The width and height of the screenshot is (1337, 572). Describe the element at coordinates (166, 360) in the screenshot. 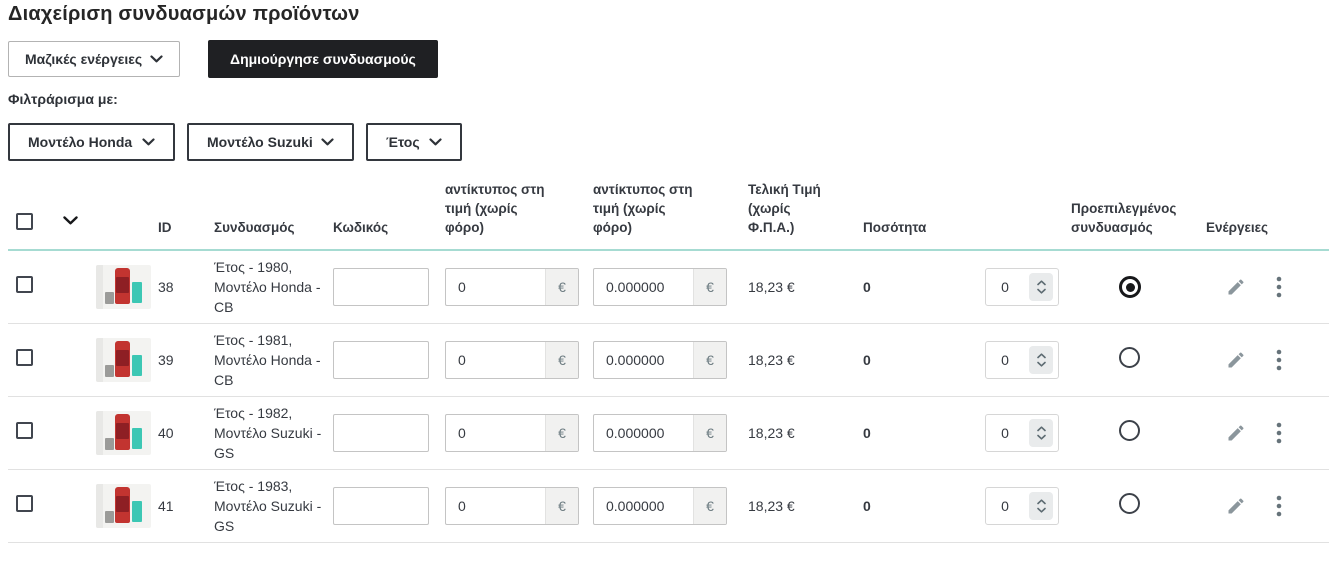

I see `combination-id: 39` at that location.